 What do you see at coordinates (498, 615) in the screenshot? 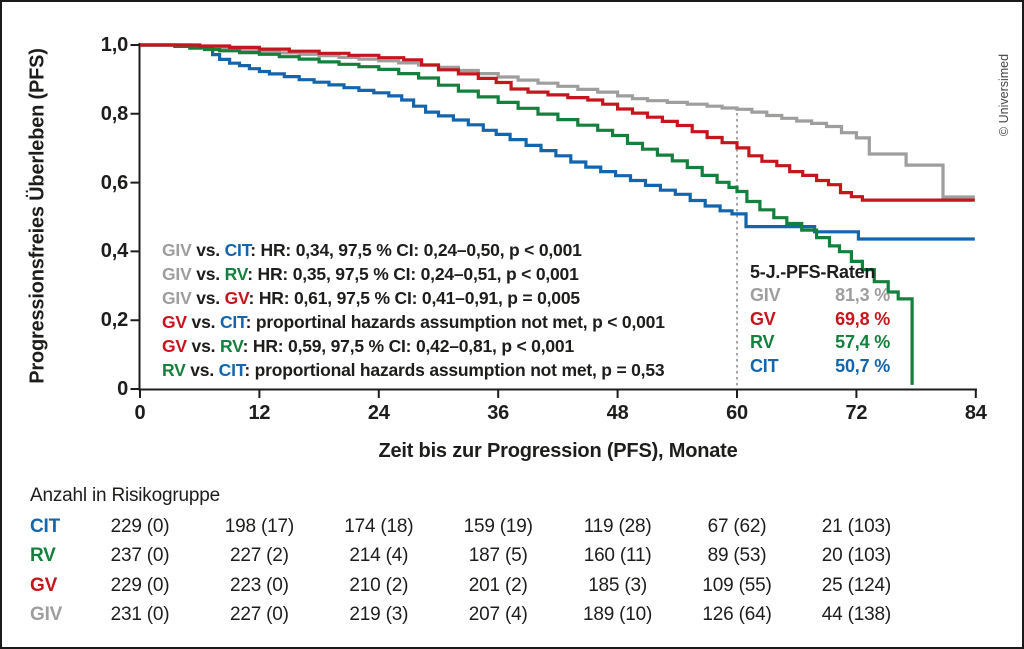
I see `risk-value: 207 (4)` at bounding box center [498, 615].